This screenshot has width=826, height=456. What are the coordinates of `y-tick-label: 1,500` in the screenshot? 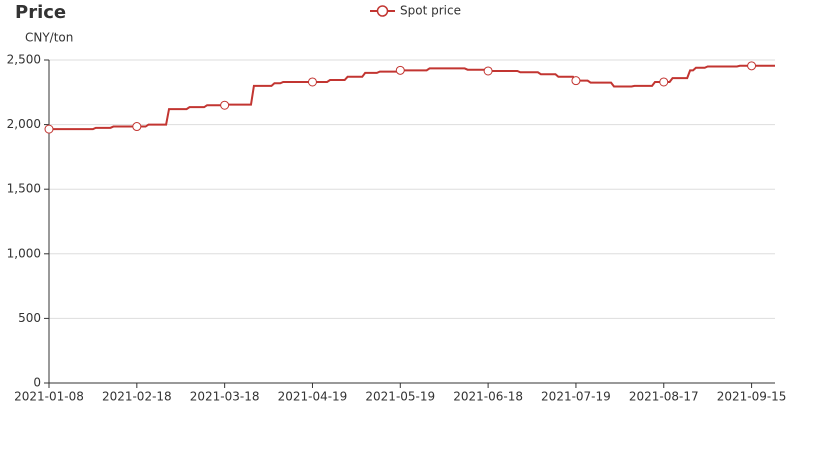 It's located at (24, 189).